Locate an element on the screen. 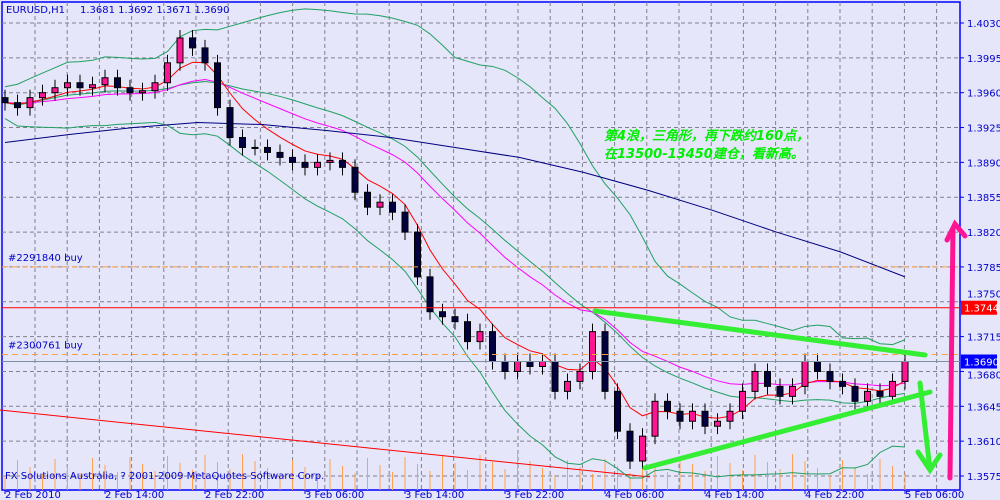 The height and width of the screenshot is (500, 1000). x-tick-label: 4 Feb 06:00 is located at coordinates (634, 495).